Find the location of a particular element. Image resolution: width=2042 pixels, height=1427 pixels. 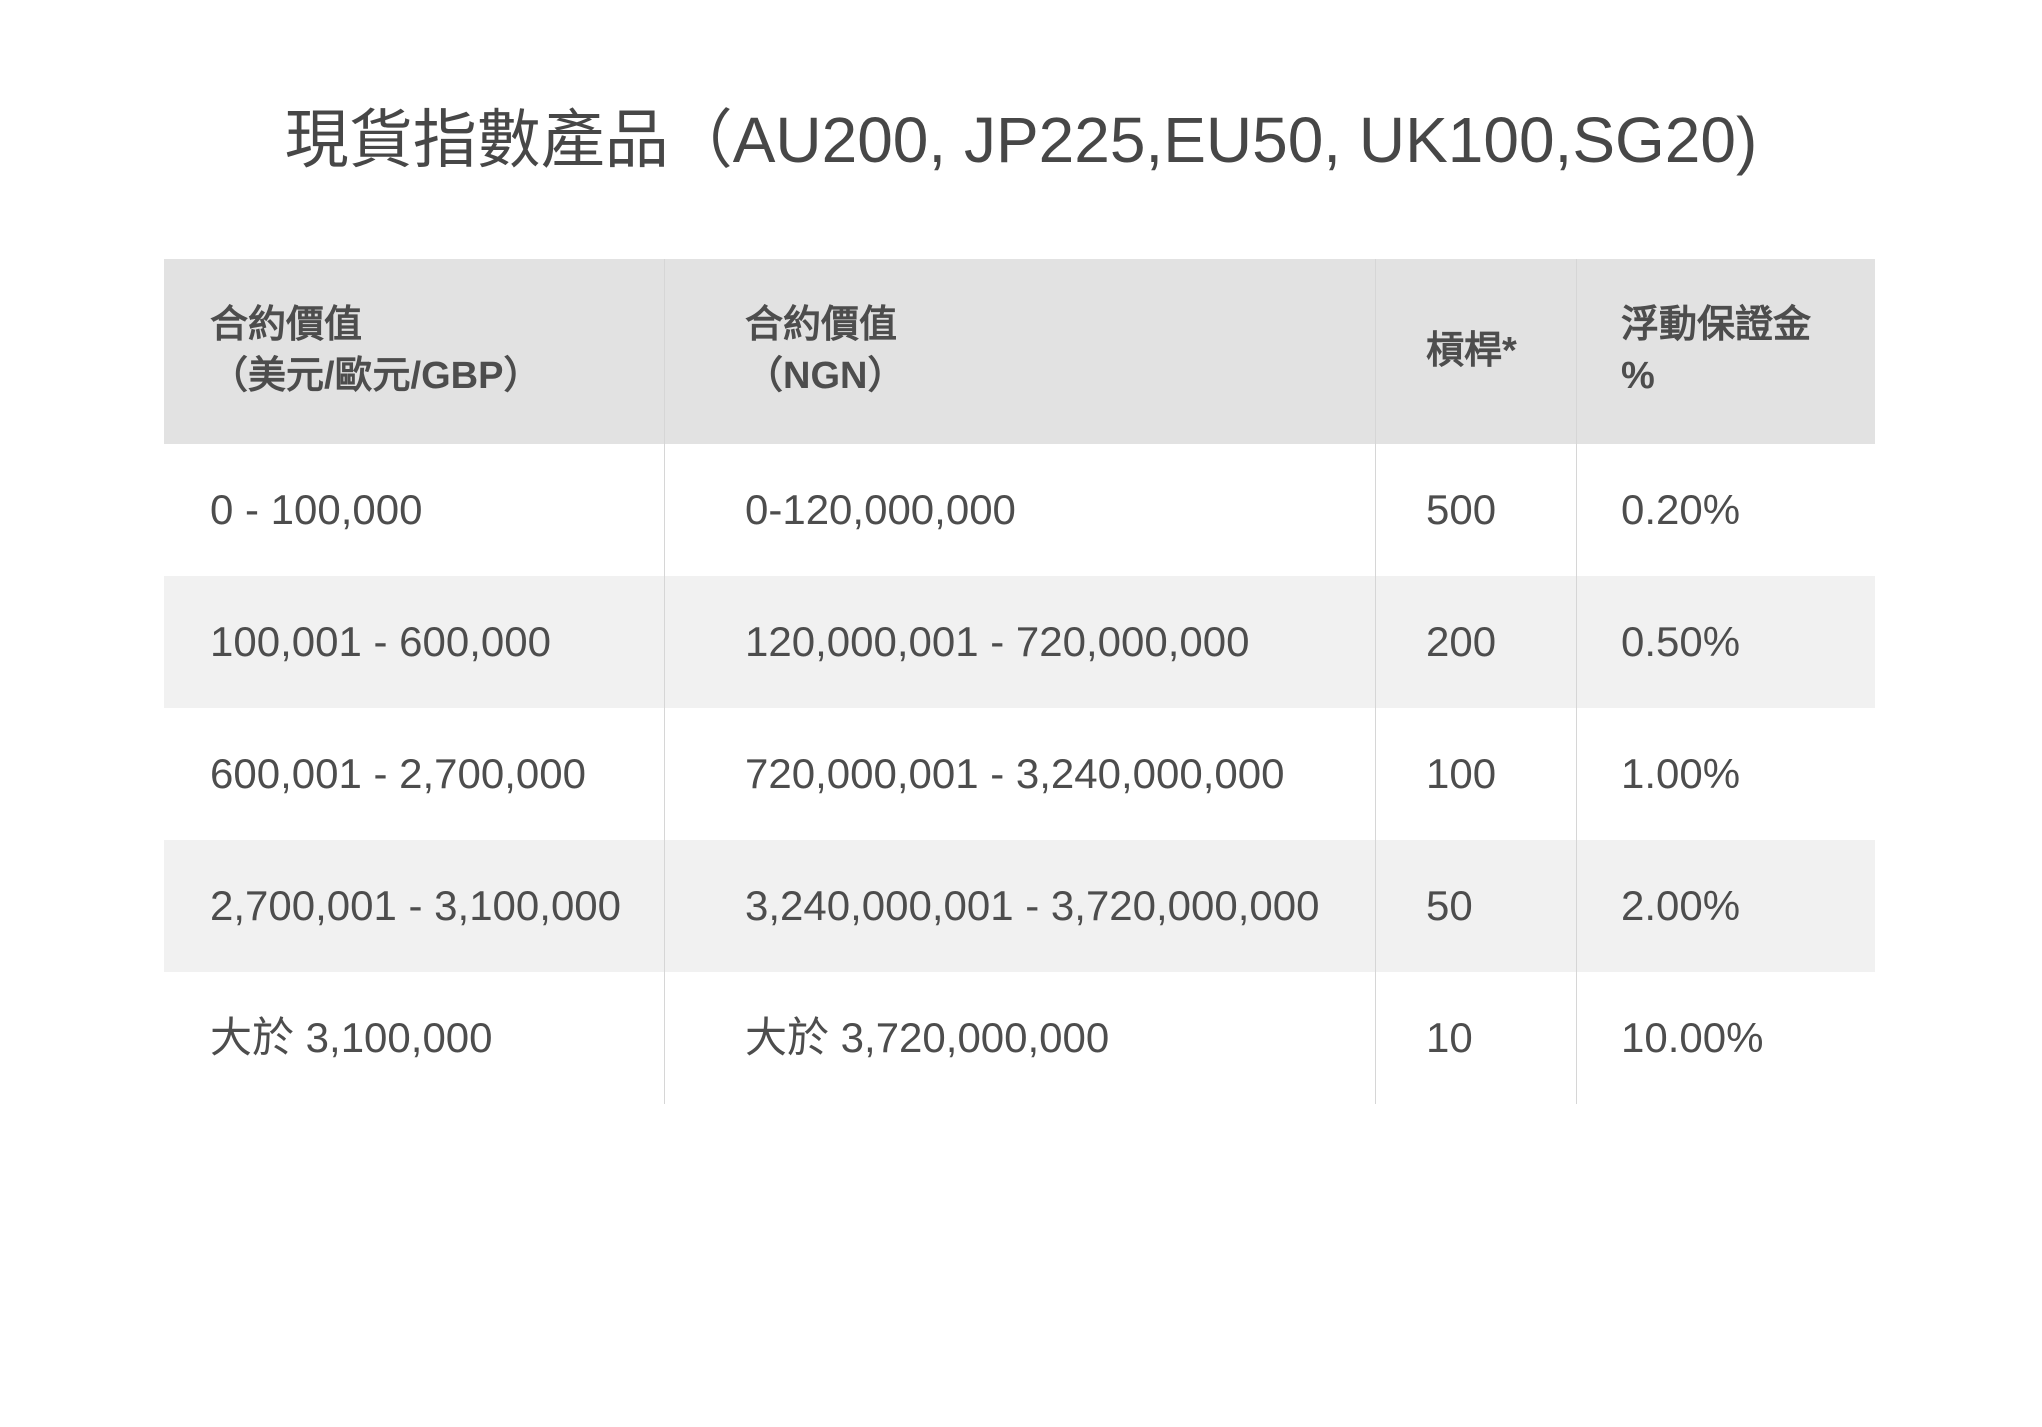

header-line: % is located at coordinates (1638, 376).